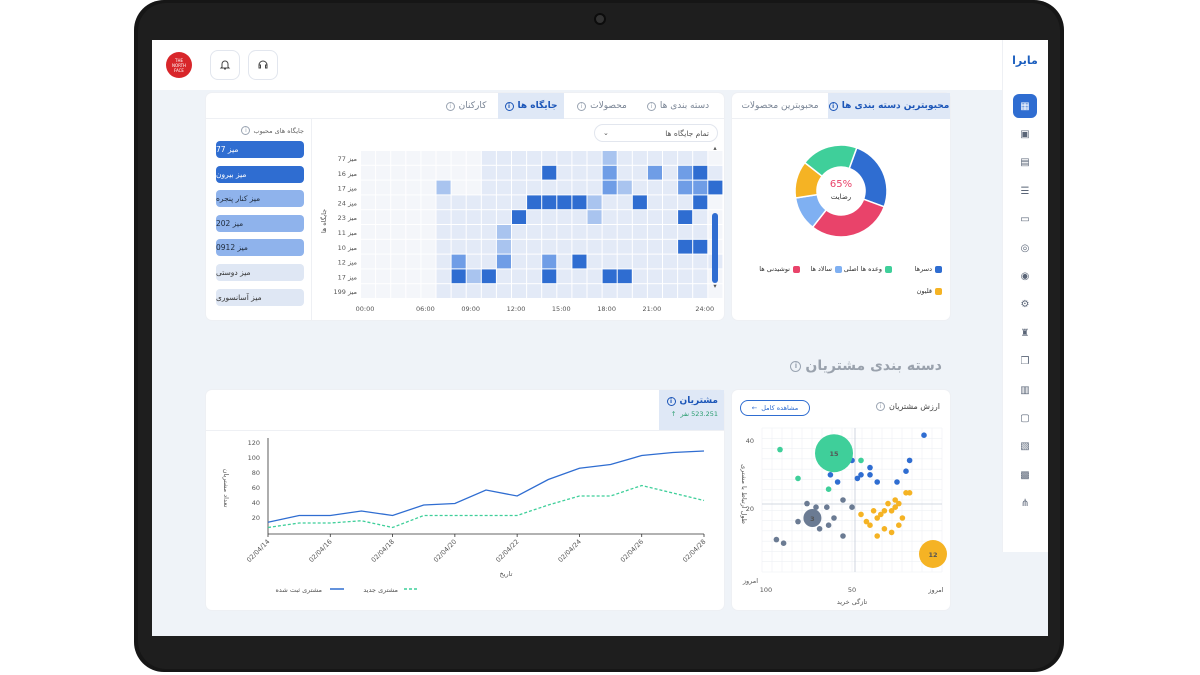 This screenshot has height=675, width=1200. Describe the element at coordinates (1025, 390) in the screenshot. I see `sidebar-item-report: ▥` at that location.